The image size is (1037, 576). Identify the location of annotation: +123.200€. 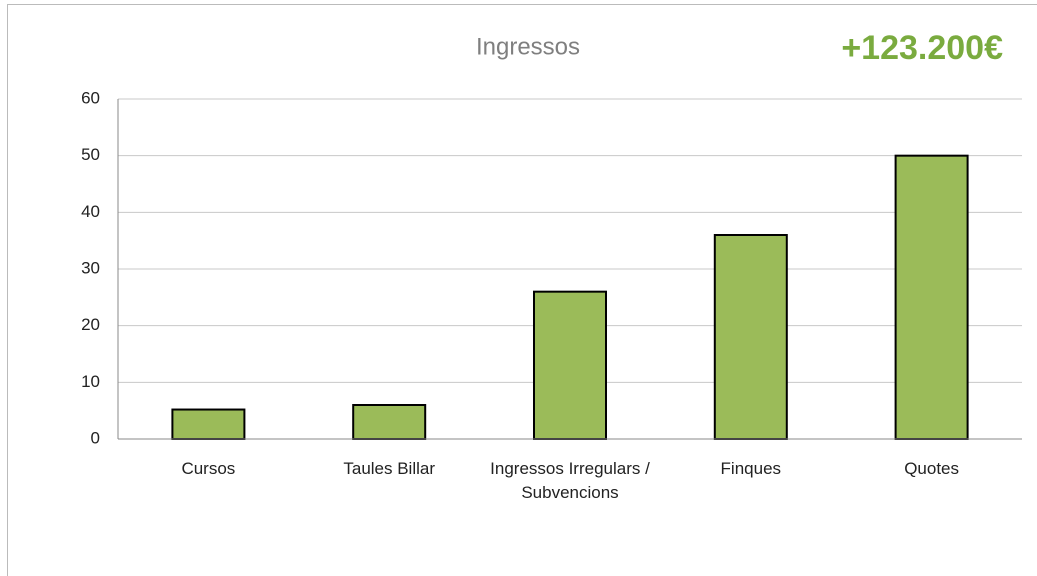
(922, 48).